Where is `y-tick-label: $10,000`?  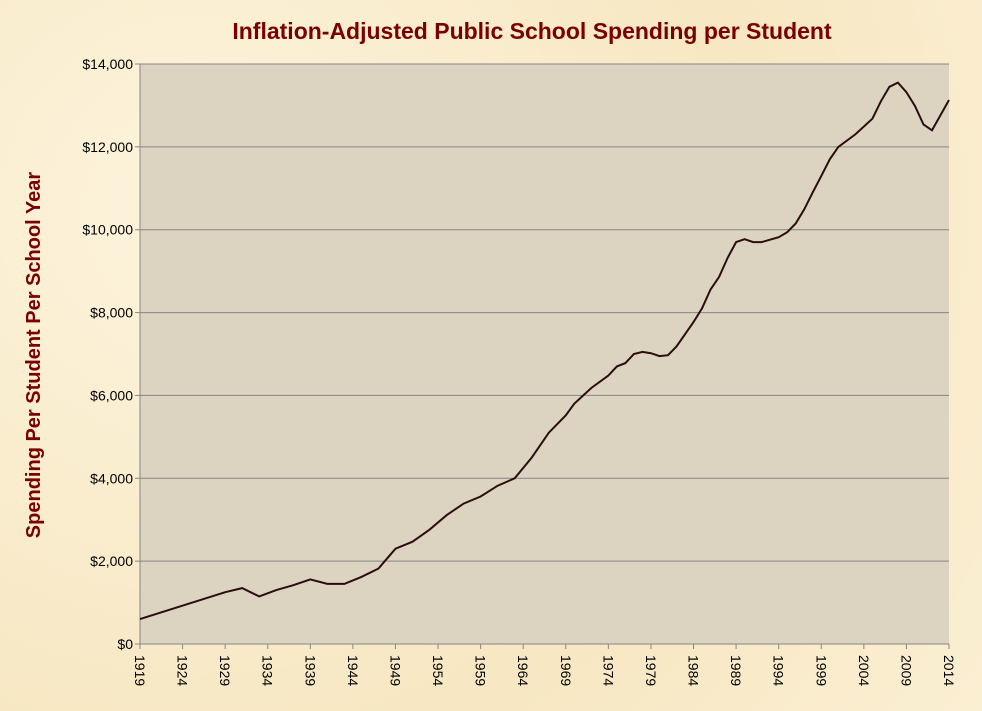
y-tick-label: $10,000 is located at coordinates (107, 230).